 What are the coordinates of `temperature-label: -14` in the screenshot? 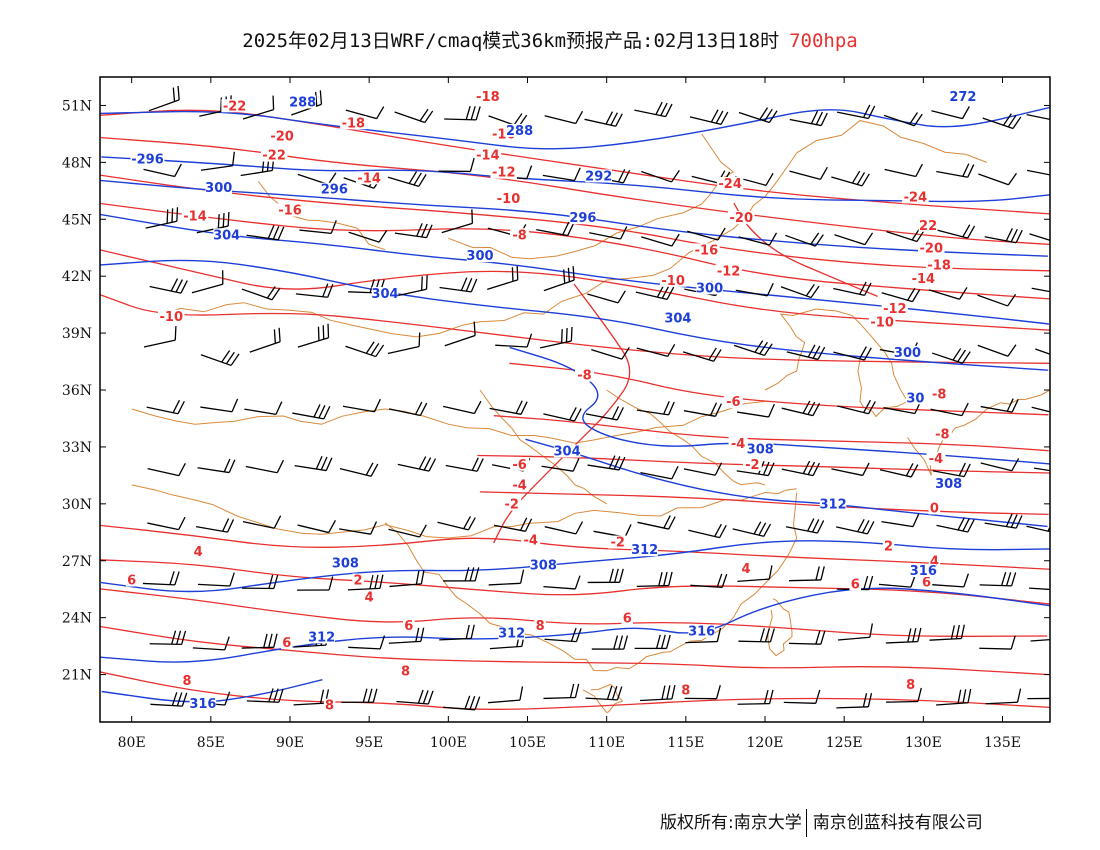 It's located at (488, 156).